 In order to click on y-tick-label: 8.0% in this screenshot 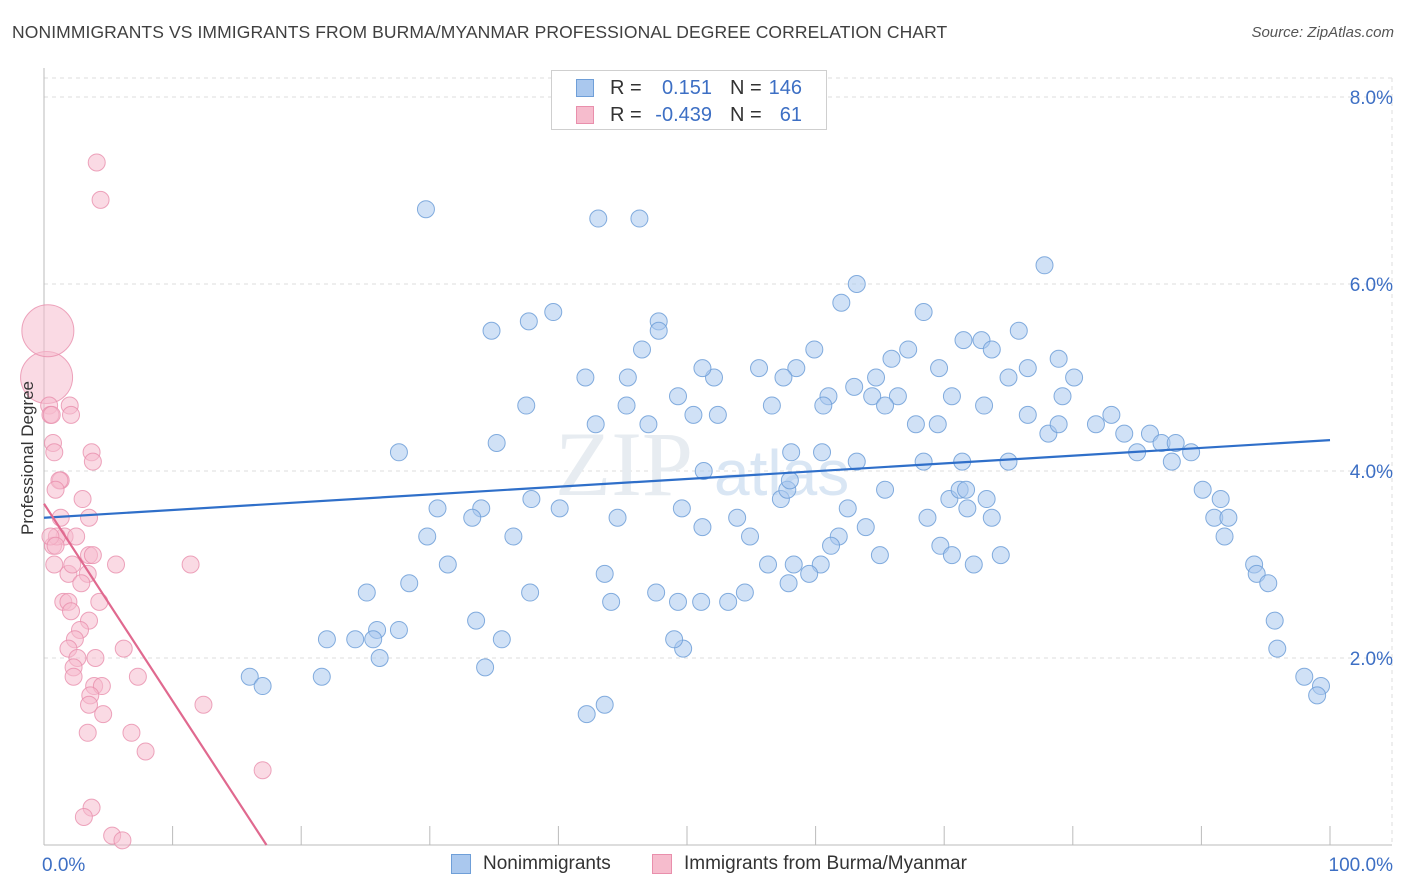, I will do `click(1371, 98)`.